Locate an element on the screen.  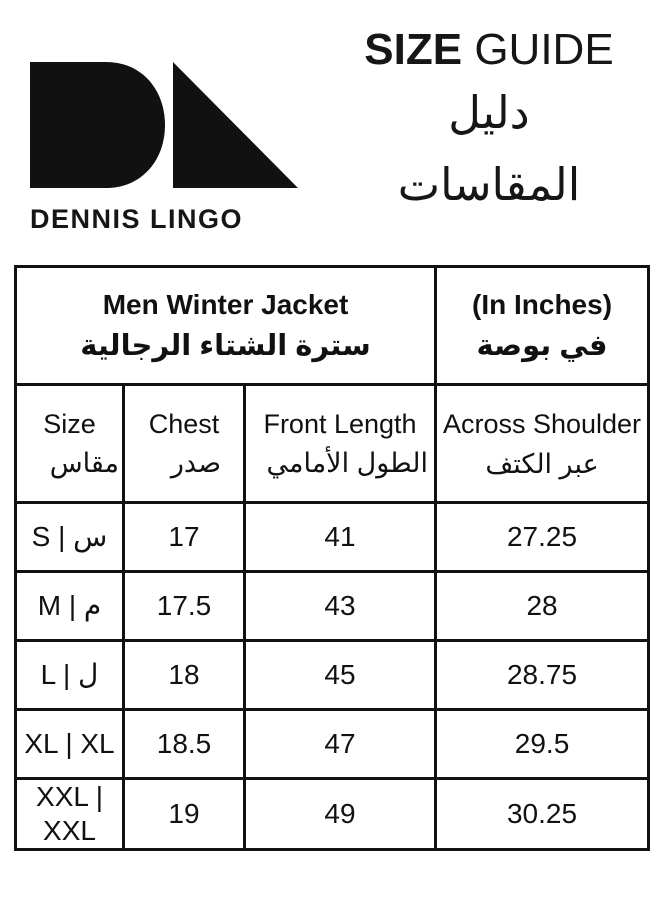
size-cell: L | ل is located at coordinates (69, 675).